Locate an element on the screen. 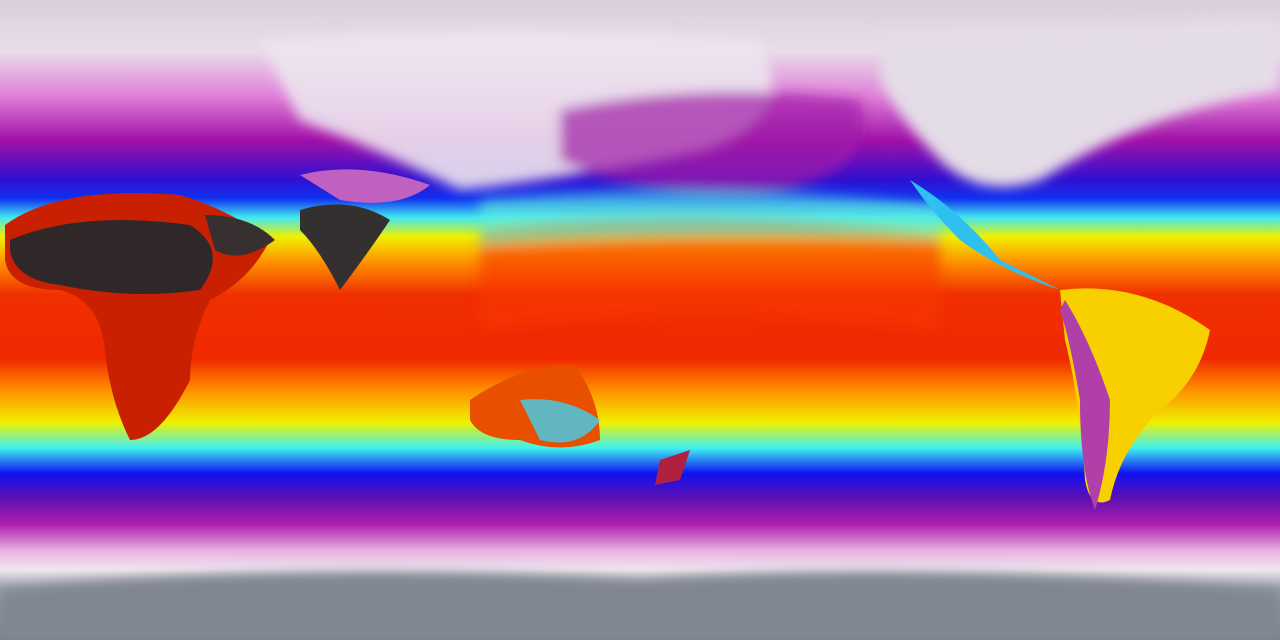  north-america is located at coordinates (1080, 103).